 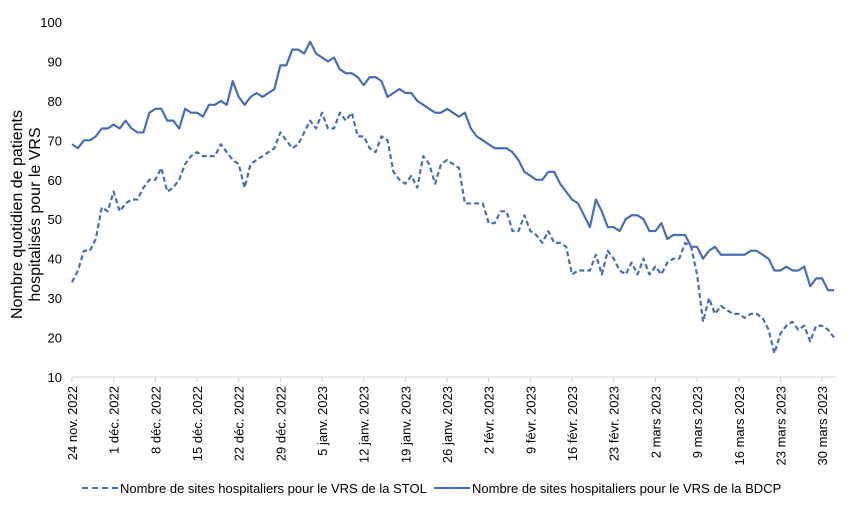 What do you see at coordinates (55, 101) in the screenshot?
I see `y-tick-label: 80` at bounding box center [55, 101].